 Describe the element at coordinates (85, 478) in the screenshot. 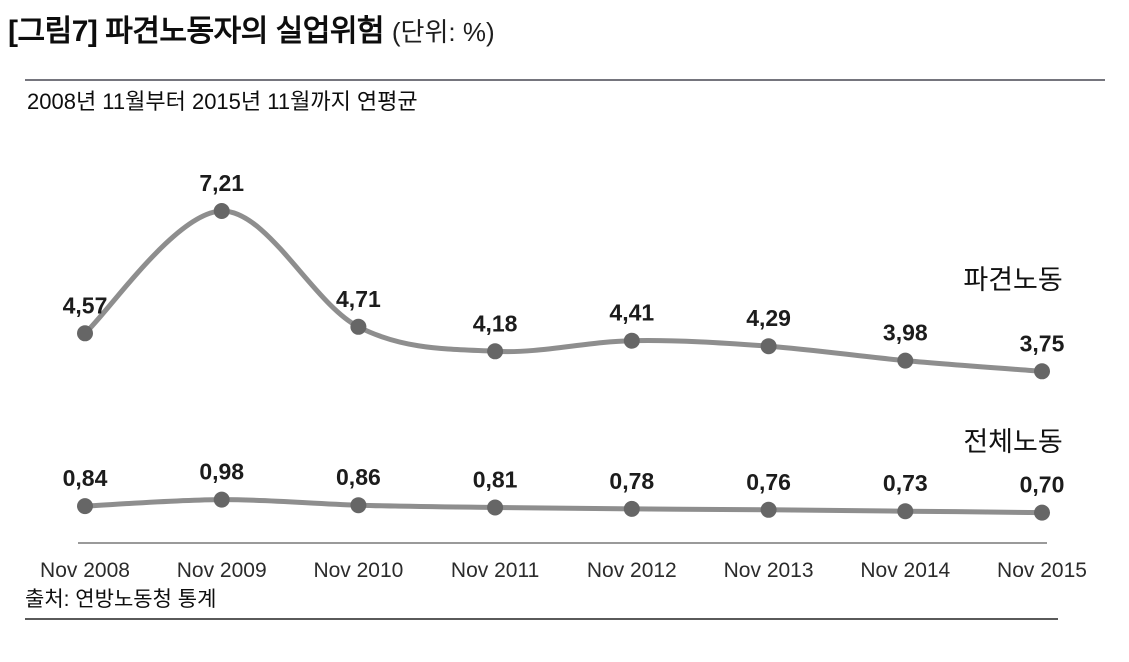

I see `data-point-label: 0,84` at that location.